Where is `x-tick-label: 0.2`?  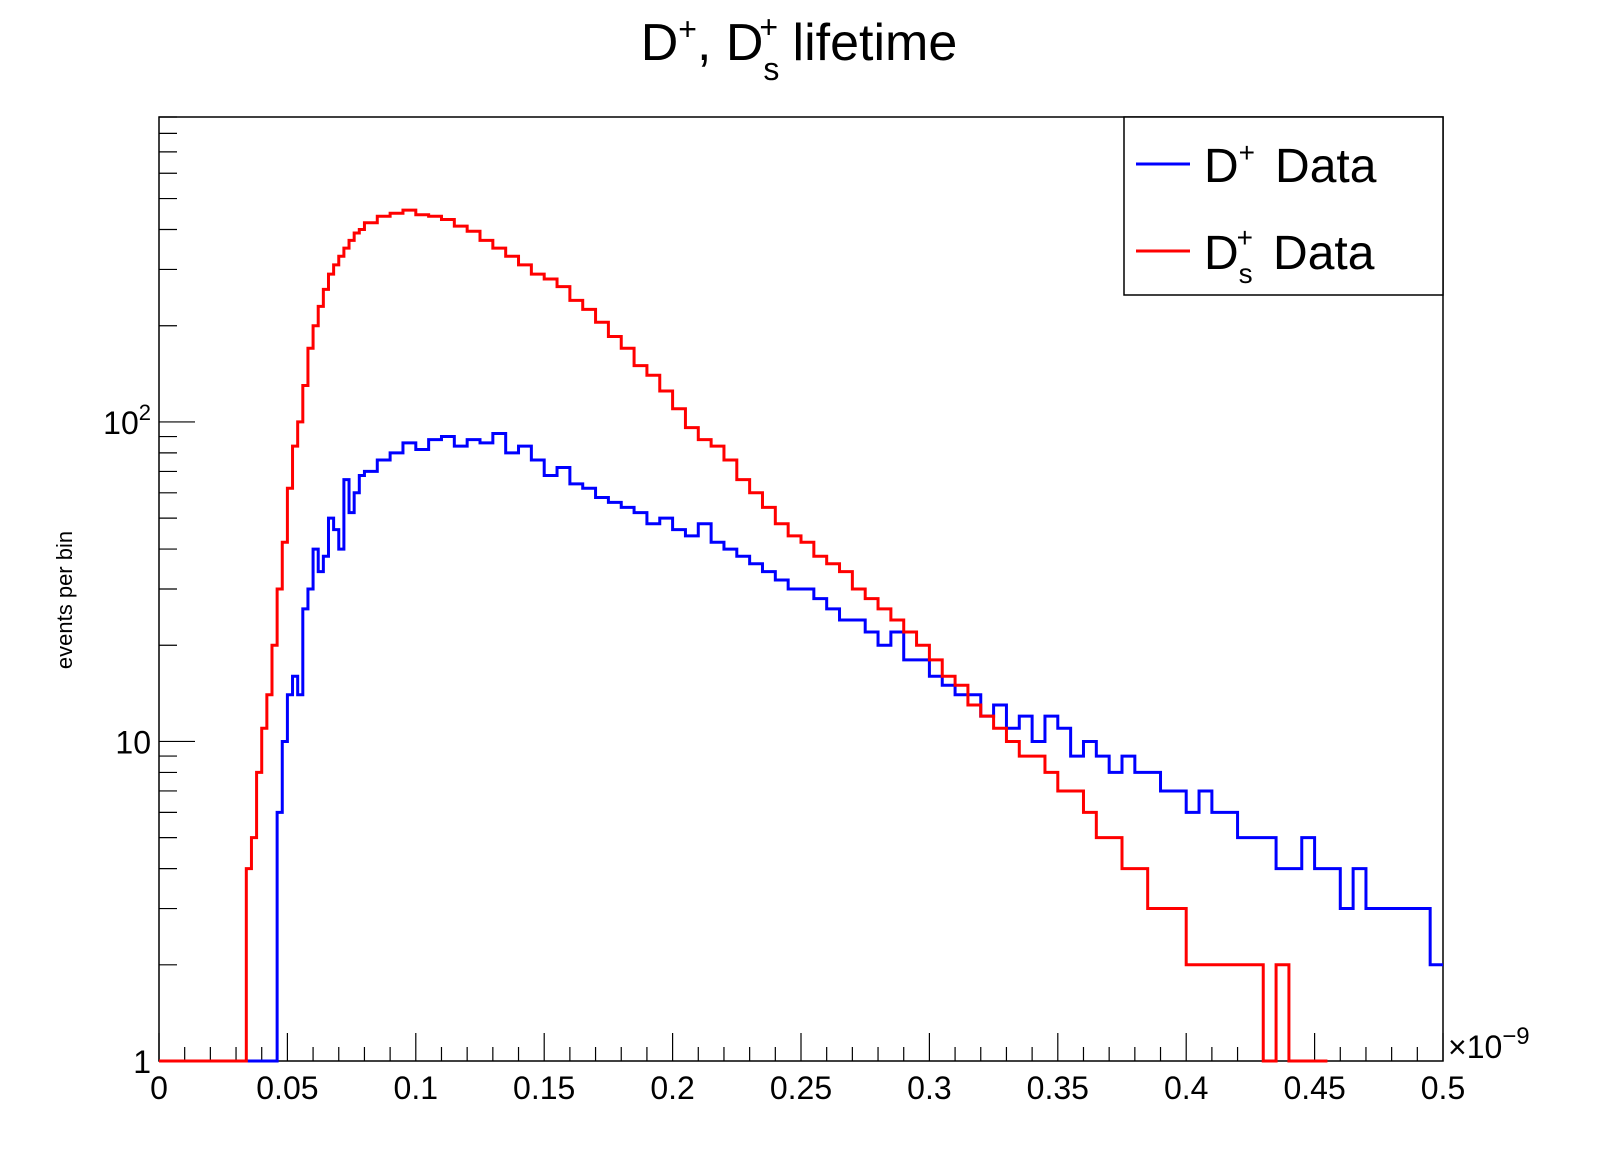
x-tick-label: 0.2 is located at coordinates (672, 1088).